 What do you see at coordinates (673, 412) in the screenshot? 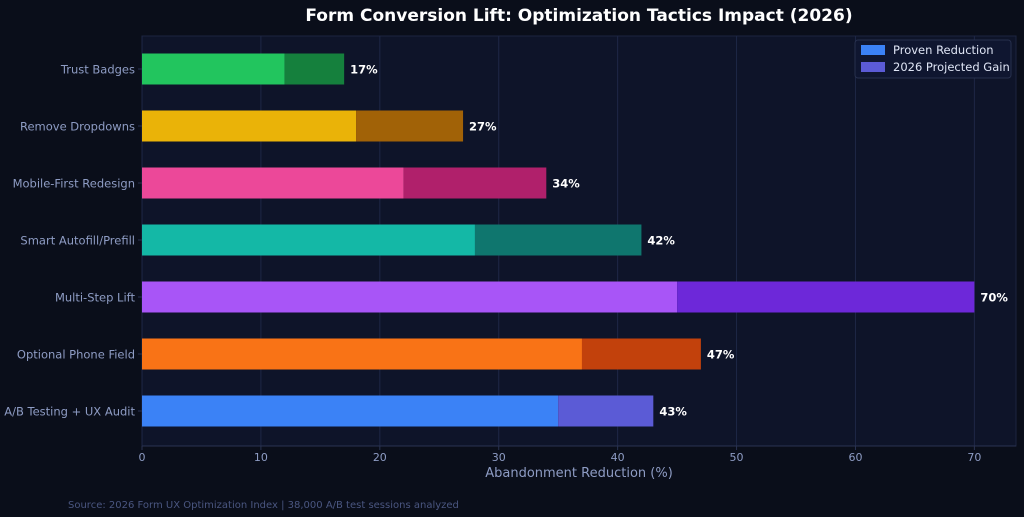
I see `bar-value-label: 43%` at bounding box center [673, 412].